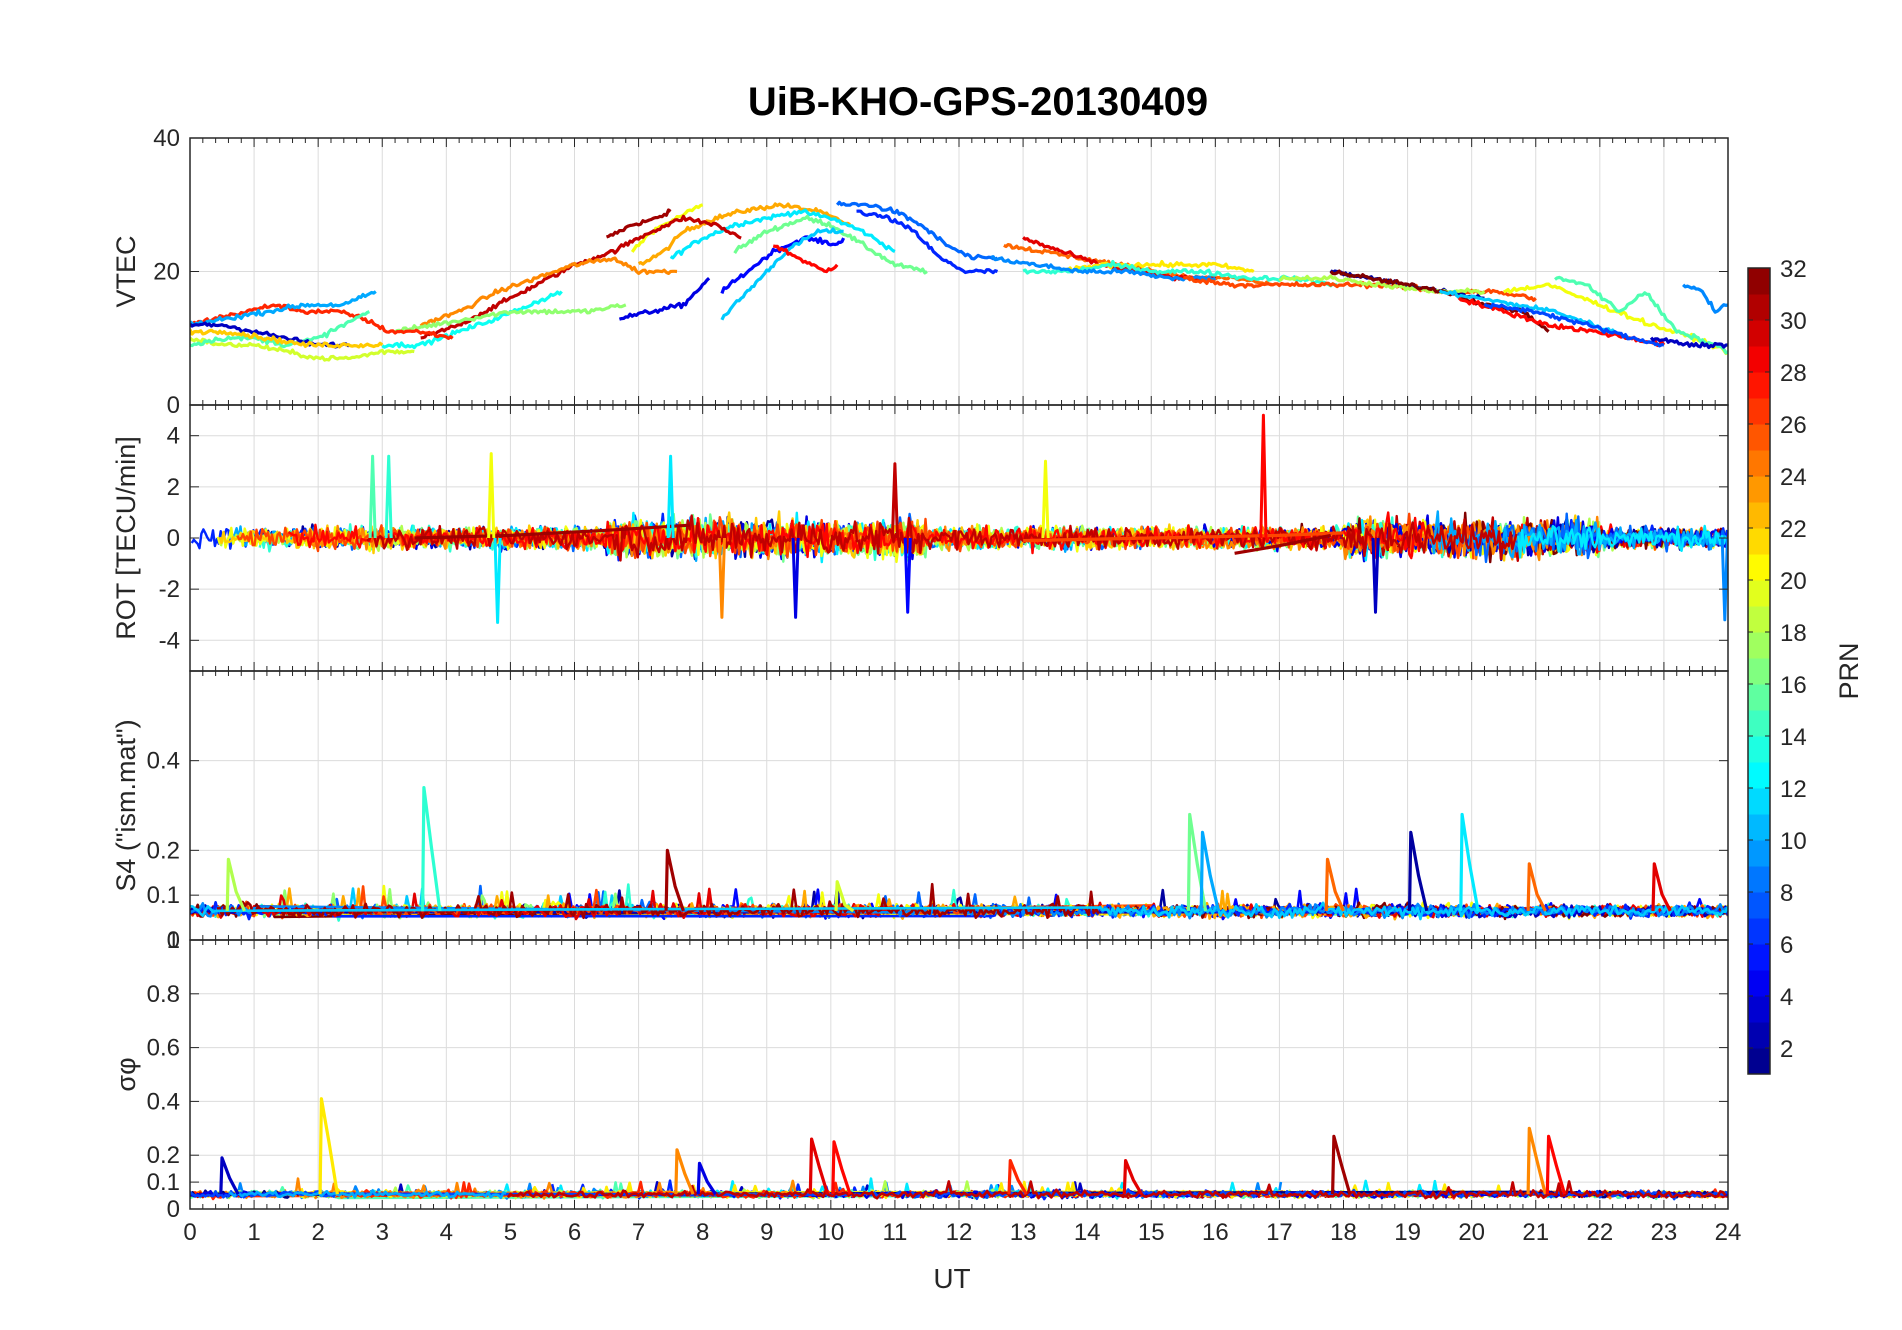 The image size is (1902, 1330). What do you see at coordinates (189, 1232) in the screenshot?
I see `x-tick-label: 0` at bounding box center [189, 1232].